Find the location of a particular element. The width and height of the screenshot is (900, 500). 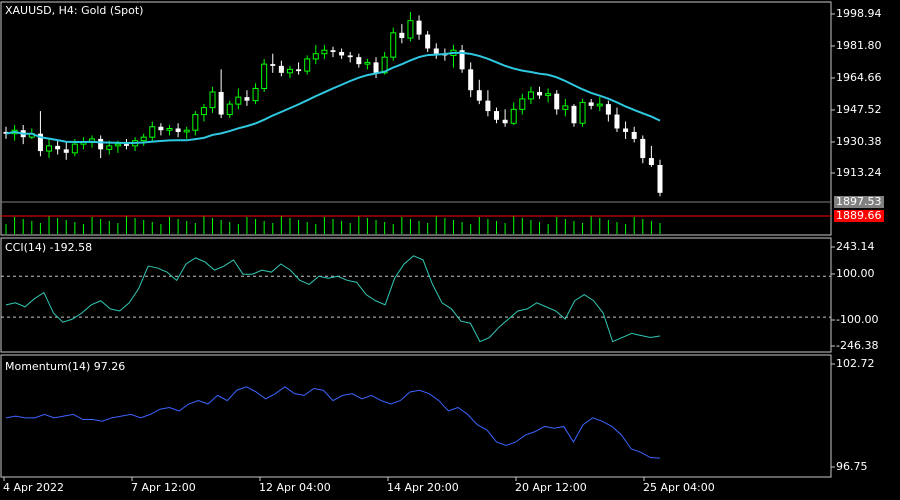

time-label: 20 Apr 12:00 is located at coordinates (551, 487).